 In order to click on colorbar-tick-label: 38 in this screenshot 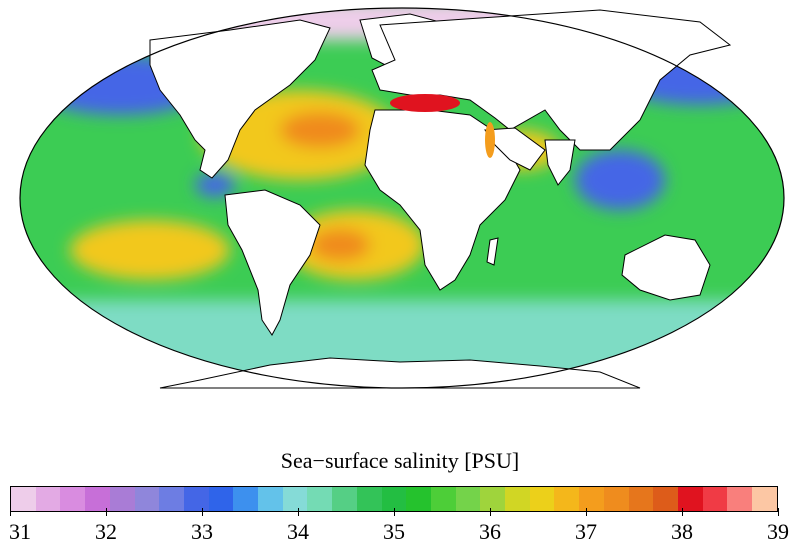, I will do `click(682, 531)`.